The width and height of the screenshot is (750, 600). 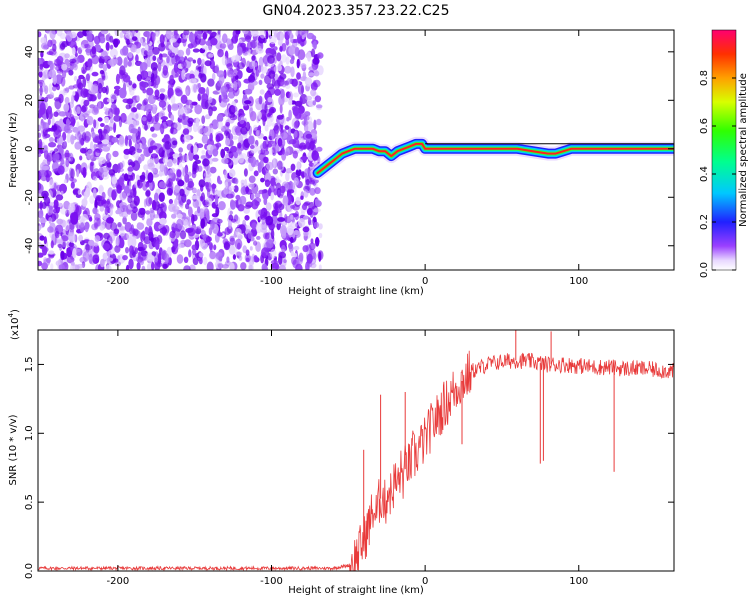 I want to click on top-y-axis-label: Frequency (Hz), so click(x=13, y=150).